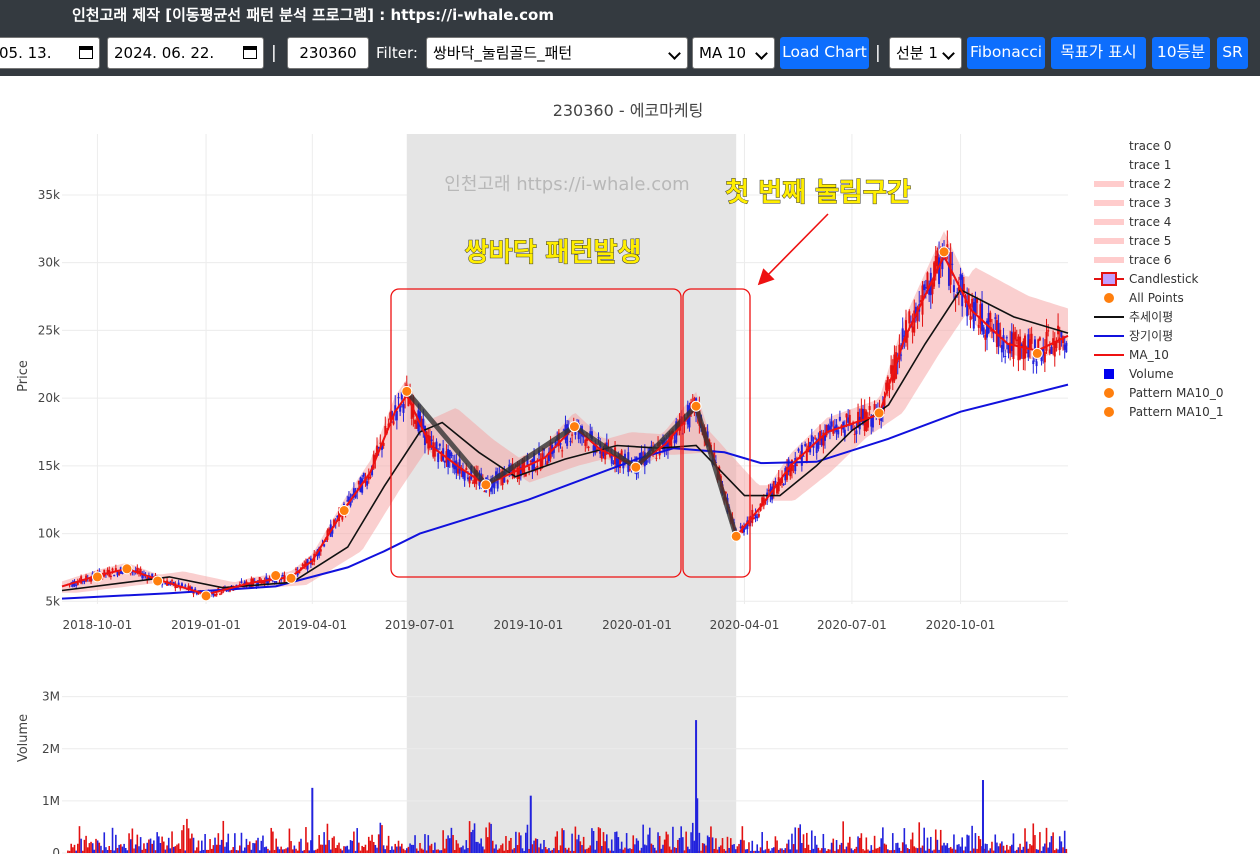 This screenshot has height=854, width=1260. Describe the element at coordinates (328, 53) in the screenshot. I see `ticker-input: 230360` at that location.